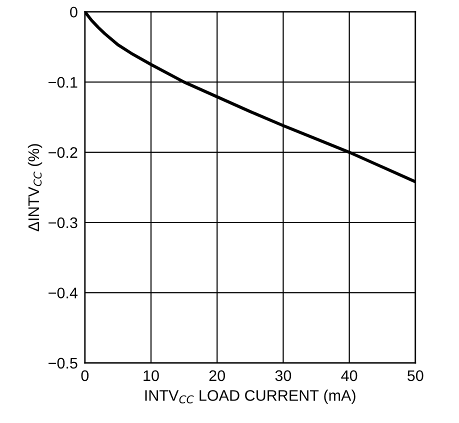  What do you see at coordinates (283, 376) in the screenshot?
I see `x-tick-label: 30` at bounding box center [283, 376].